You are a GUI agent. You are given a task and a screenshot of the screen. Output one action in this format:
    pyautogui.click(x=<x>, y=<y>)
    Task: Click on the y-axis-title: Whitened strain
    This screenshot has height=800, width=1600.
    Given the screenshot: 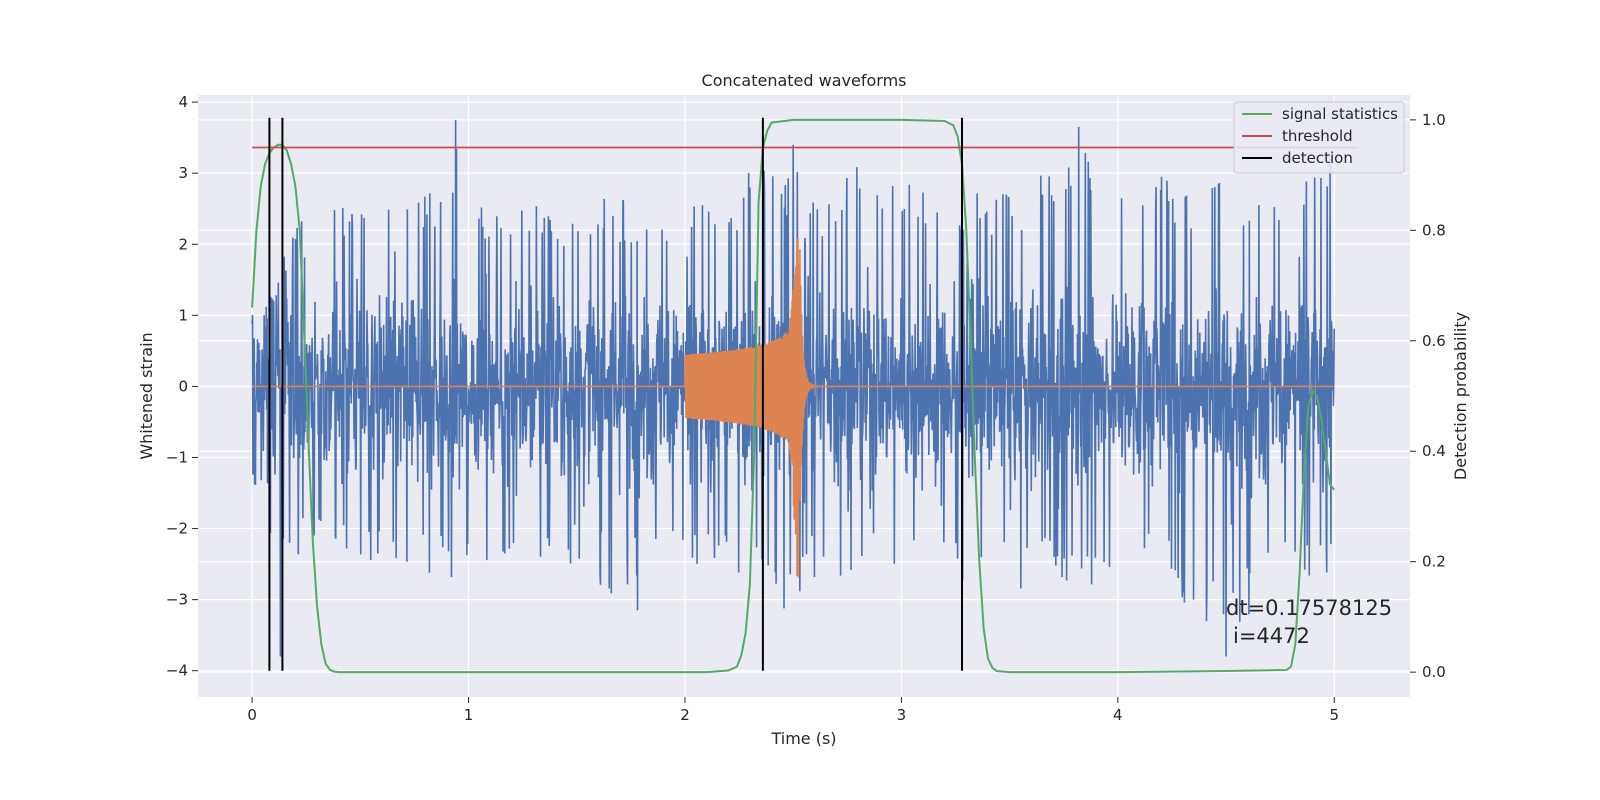 What is the action you would take?
    pyautogui.click(x=146, y=395)
    